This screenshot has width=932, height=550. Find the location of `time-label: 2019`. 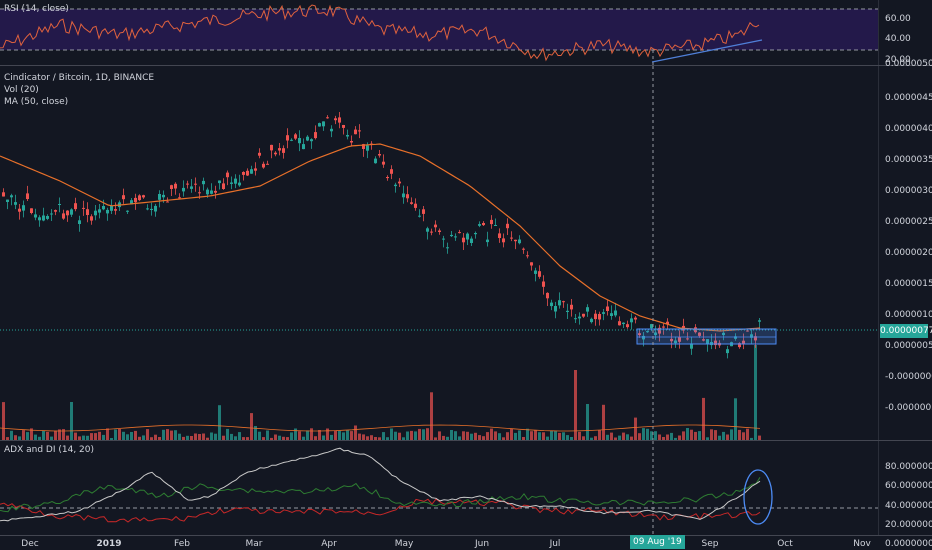

time-label: 2019 is located at coordinates (109, 544).